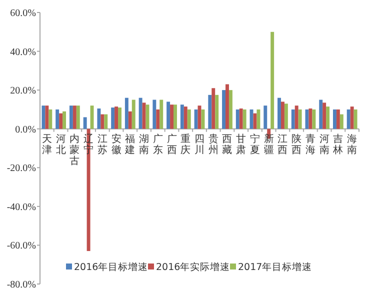 This screenshot has width=367, height=296. What do you see at coordinates (275, 267) in the screenshot?
I see `legend-label: 2017年目标增速` at bounding box center [275, 267].